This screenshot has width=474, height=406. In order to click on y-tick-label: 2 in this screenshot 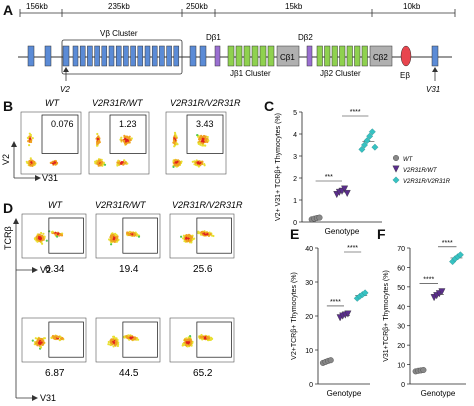, I will do `click(295, 179)`.